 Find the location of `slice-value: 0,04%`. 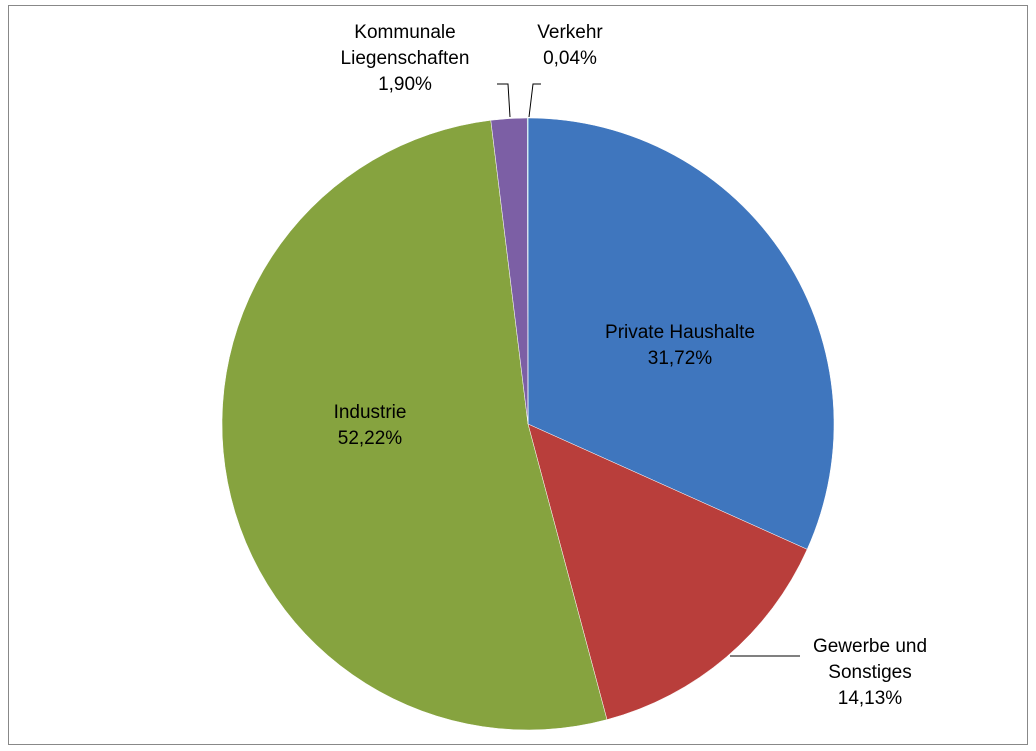

slice-value: 0,04% is located at coordinates (570, 58).